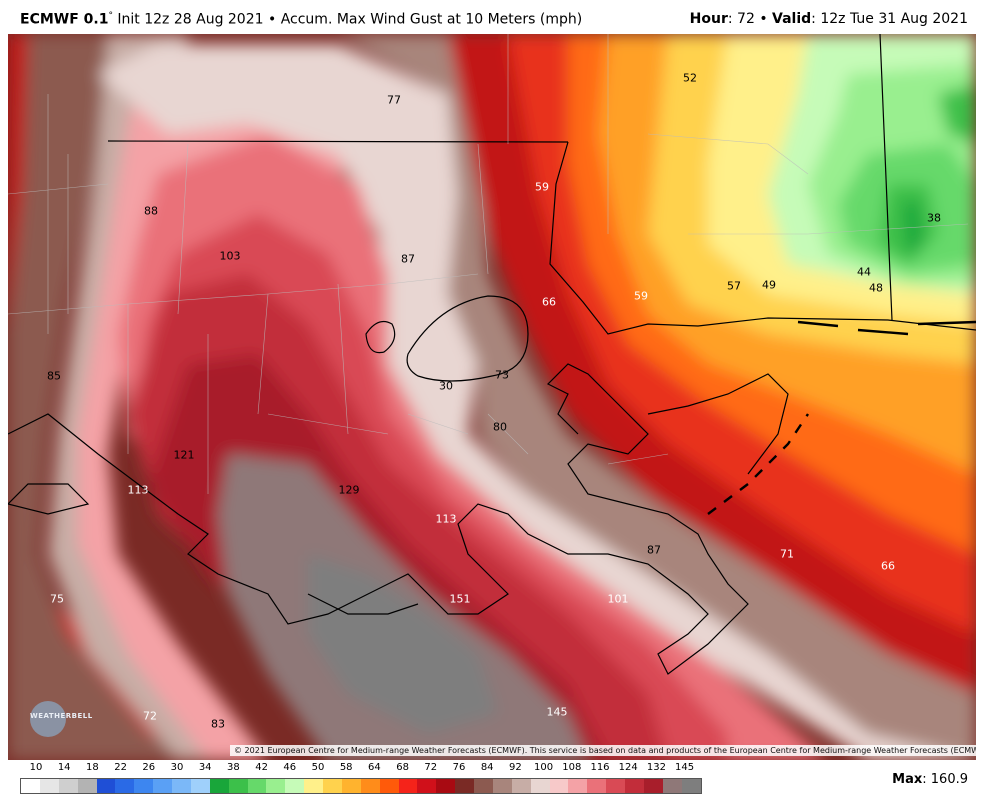 This screenshot has width=984, height=808. I want to click on valid-time-block: Hour: 72 • Valid: 12z Tue 31 Aug 2021, so click(829, 19).